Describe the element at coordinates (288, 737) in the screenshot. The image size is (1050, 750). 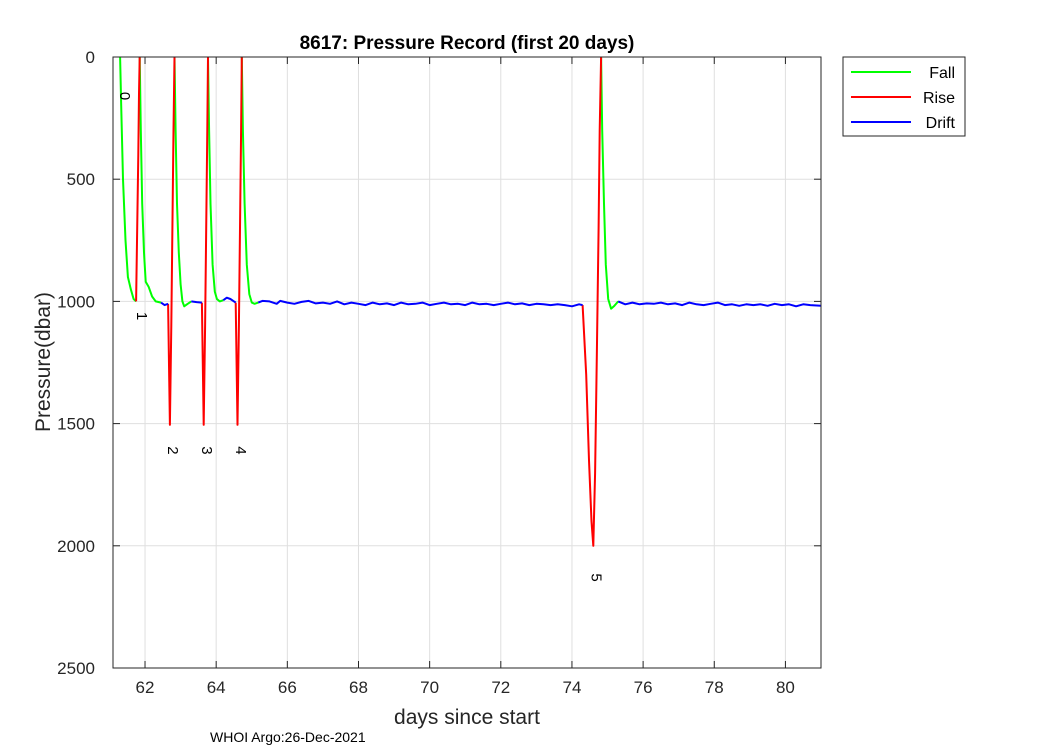
I see `footer-stamp: WHOI Argo:26-Dec-2021` at that location.